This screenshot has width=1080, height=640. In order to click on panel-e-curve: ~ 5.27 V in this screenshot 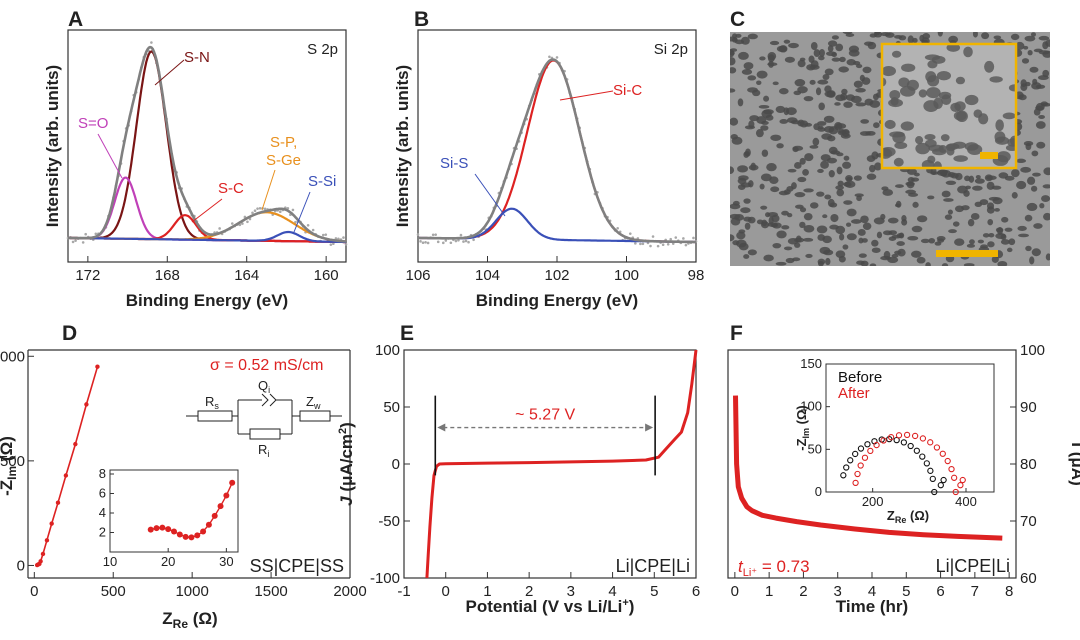, I will do `click(561, 464)`.